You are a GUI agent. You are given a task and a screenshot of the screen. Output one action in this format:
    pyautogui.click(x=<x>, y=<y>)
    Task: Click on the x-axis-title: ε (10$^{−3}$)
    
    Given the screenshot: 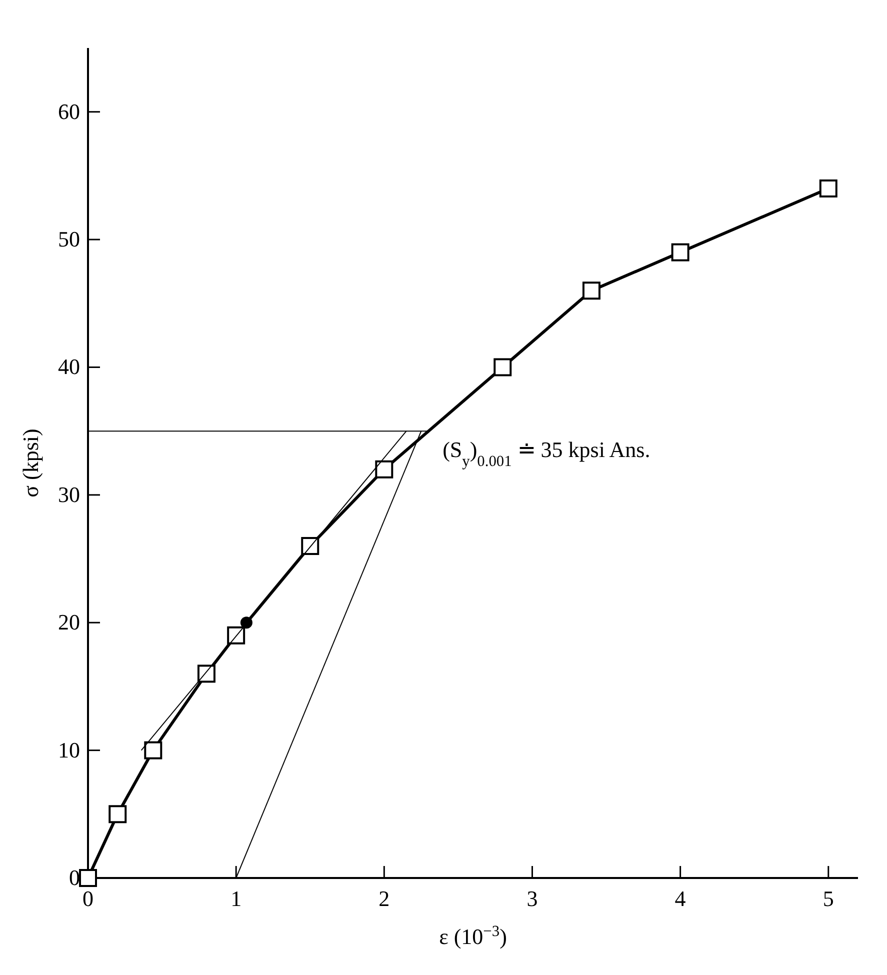 What is the action you would take?
    pyautogui.click(x=473, y=935)
    